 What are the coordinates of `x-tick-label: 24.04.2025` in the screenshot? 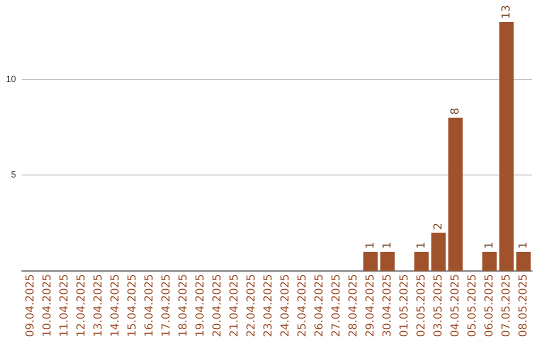 It's located at (285, 306).